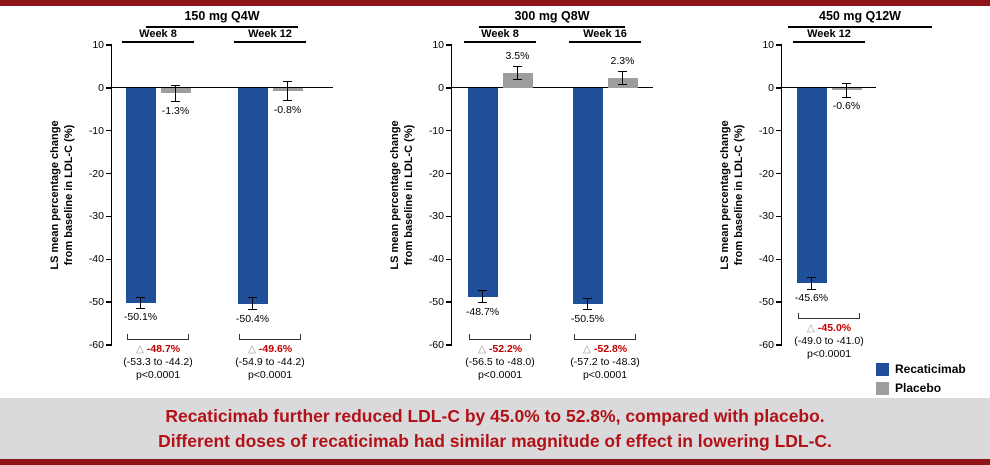 The height and width of the screenshot is (465, 990). Describe the element at coordinates (552, 16) in the screenshot. I see `panel-title: 300 mg Q8W` at that location.